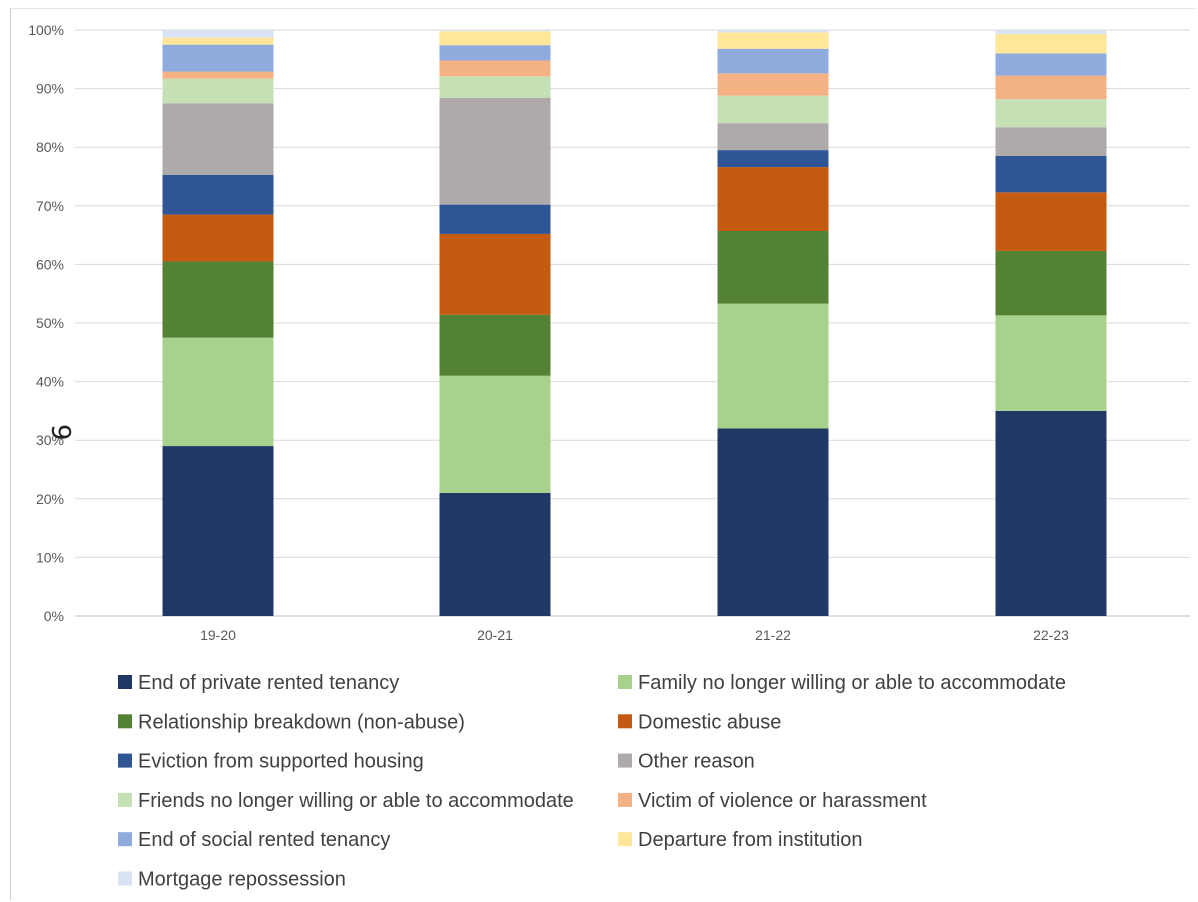 This screenshot has height=902, width=1198. I want to click on legend-label: Mortgage repossession, so click(242, 880).